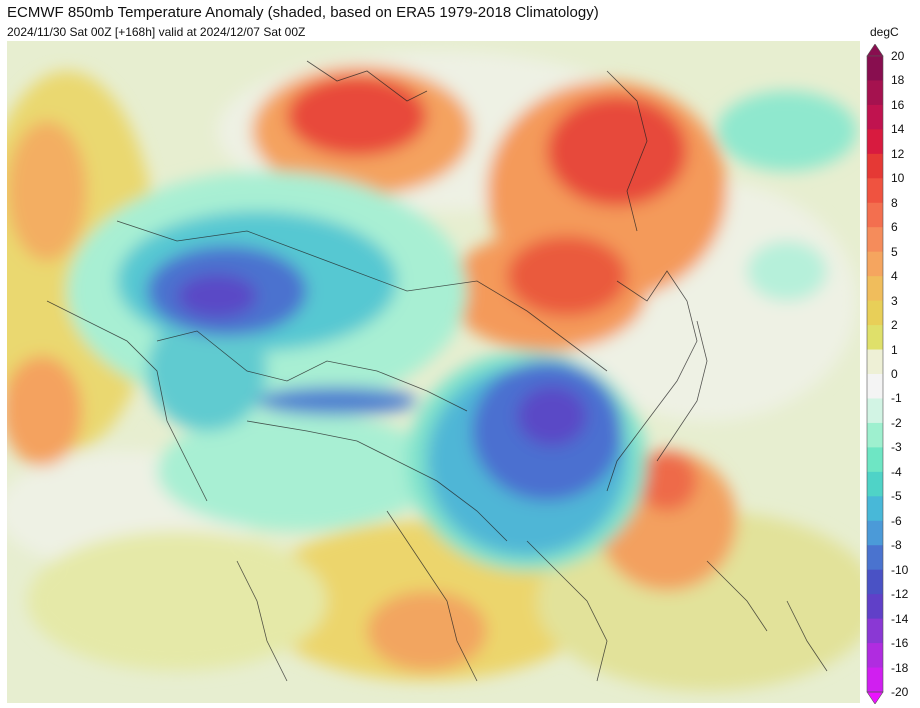 This screenshot has height=708, width=920. I want to click on colorbar-tick-label: 0, so click(894, 374).